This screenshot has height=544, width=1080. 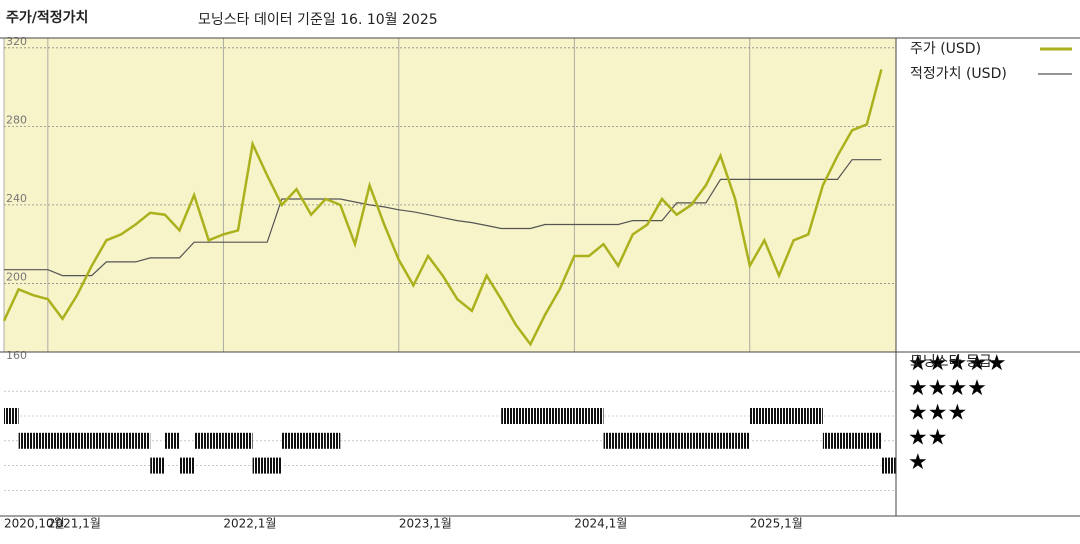 I want to click on y-tick-label: 200, so click(x=16, y=276).